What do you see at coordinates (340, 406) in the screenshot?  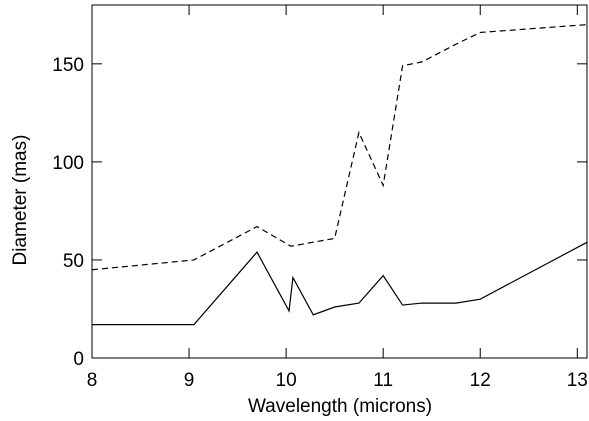 I see `x-axis-label: Wavelength (microns)` at bounding box center [340, 406].